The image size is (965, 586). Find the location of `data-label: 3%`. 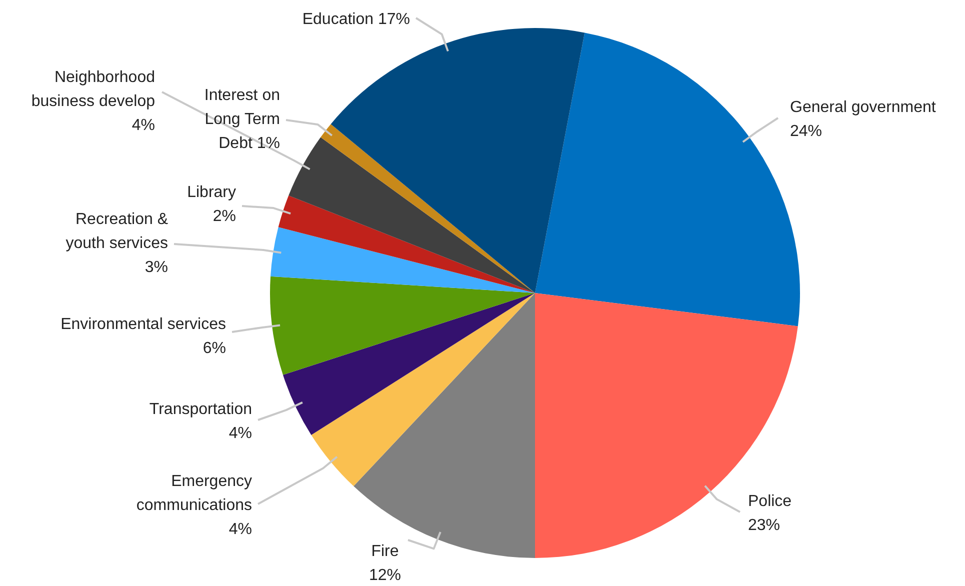

data-label: 3% is located at coordinates (156, 267).